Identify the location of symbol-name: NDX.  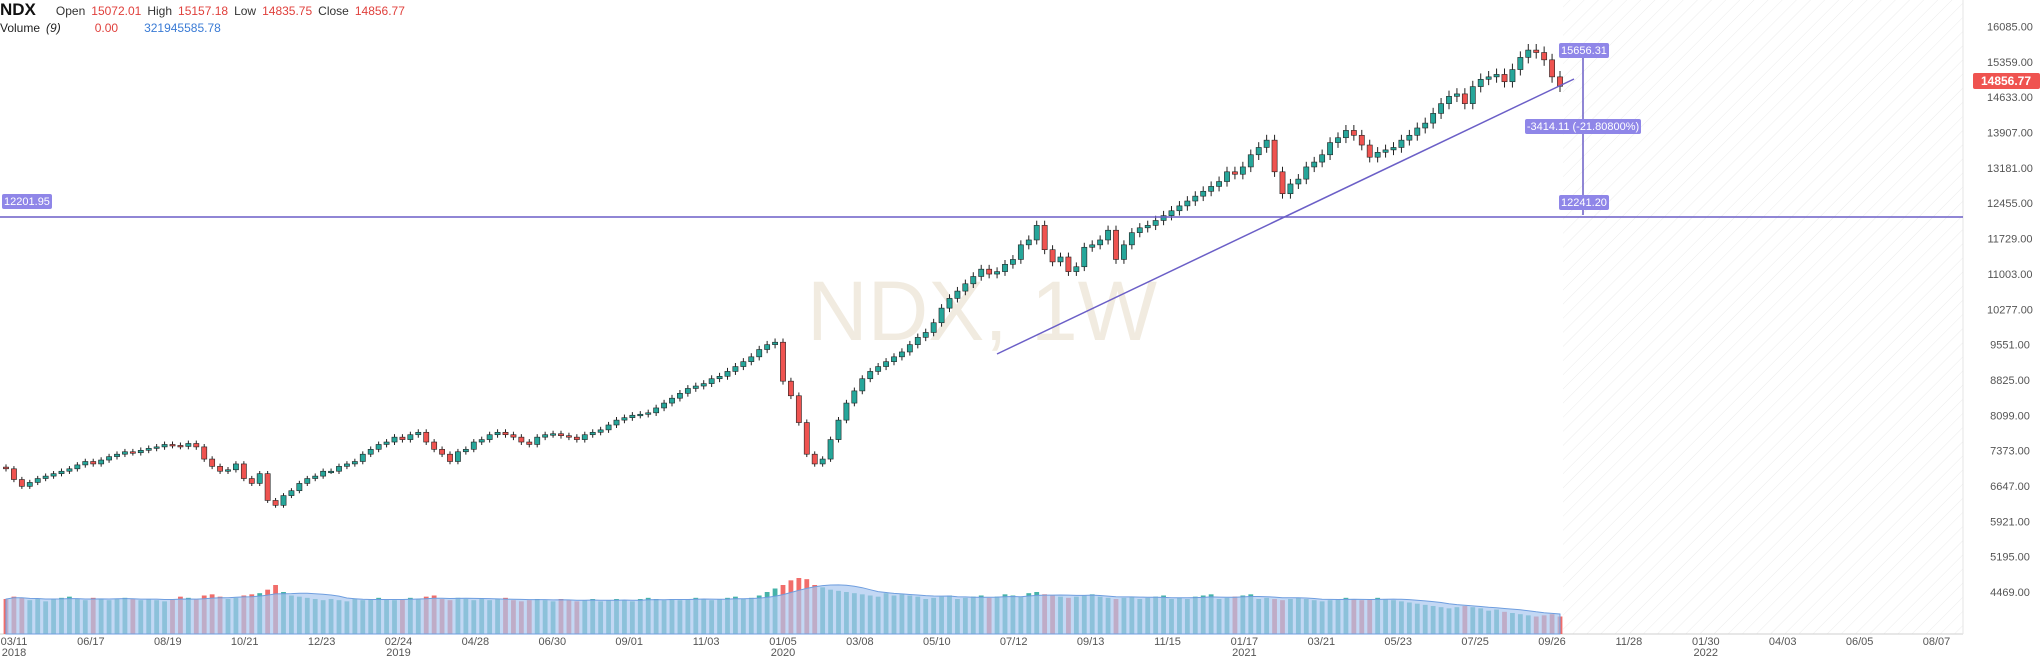
(18, 9).